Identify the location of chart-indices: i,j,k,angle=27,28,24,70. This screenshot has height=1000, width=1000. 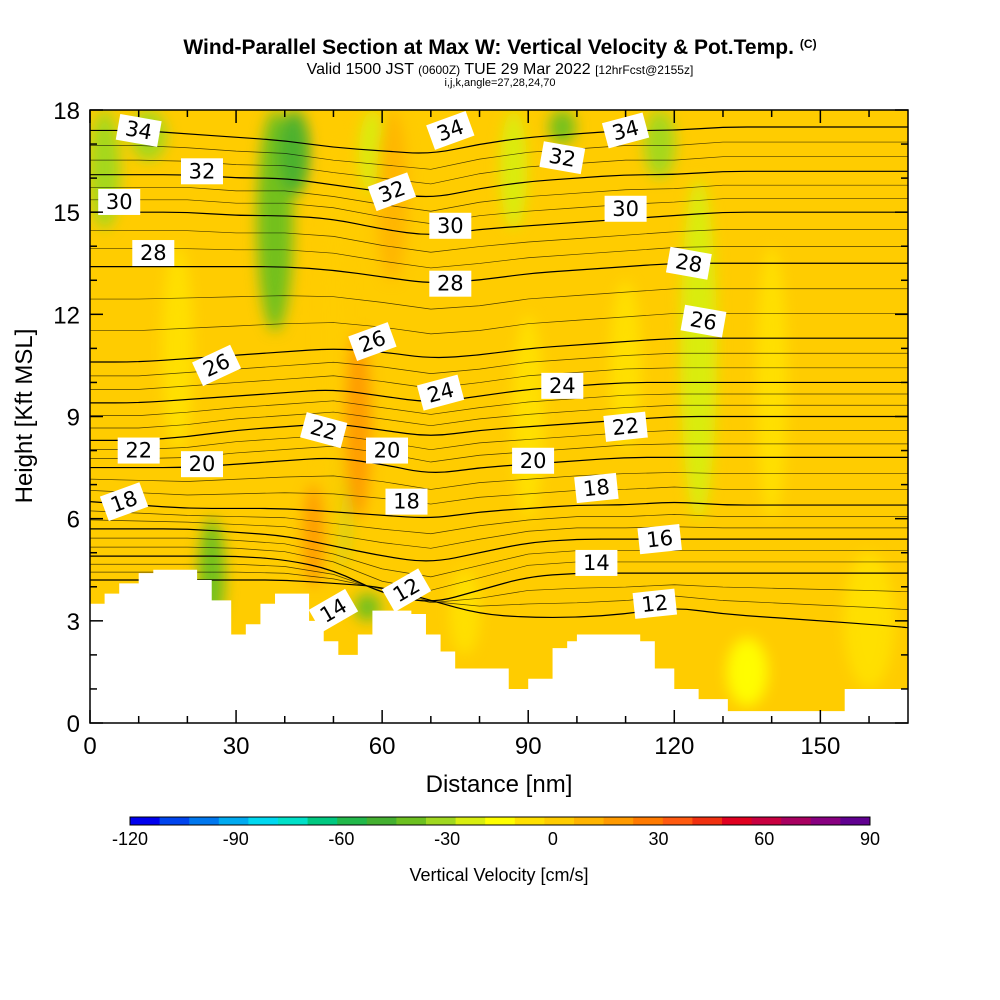
(500, 83).